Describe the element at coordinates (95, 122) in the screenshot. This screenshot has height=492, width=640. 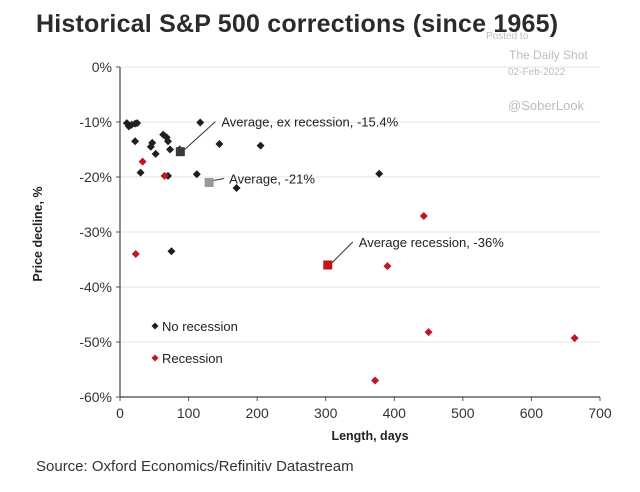
I see `y-tick-label: -10%` at that location.